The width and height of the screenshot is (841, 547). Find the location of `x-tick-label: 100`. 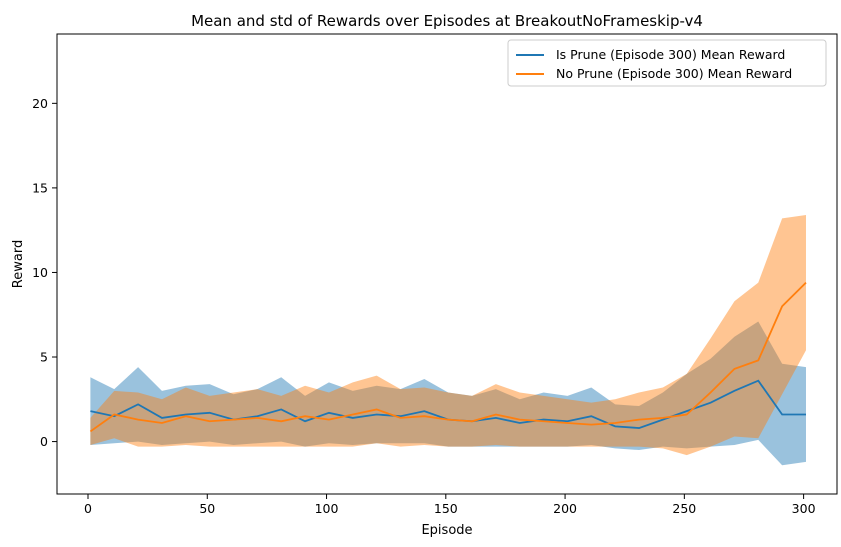

x-tick-label: 100 is located at coordinates (327, 508).